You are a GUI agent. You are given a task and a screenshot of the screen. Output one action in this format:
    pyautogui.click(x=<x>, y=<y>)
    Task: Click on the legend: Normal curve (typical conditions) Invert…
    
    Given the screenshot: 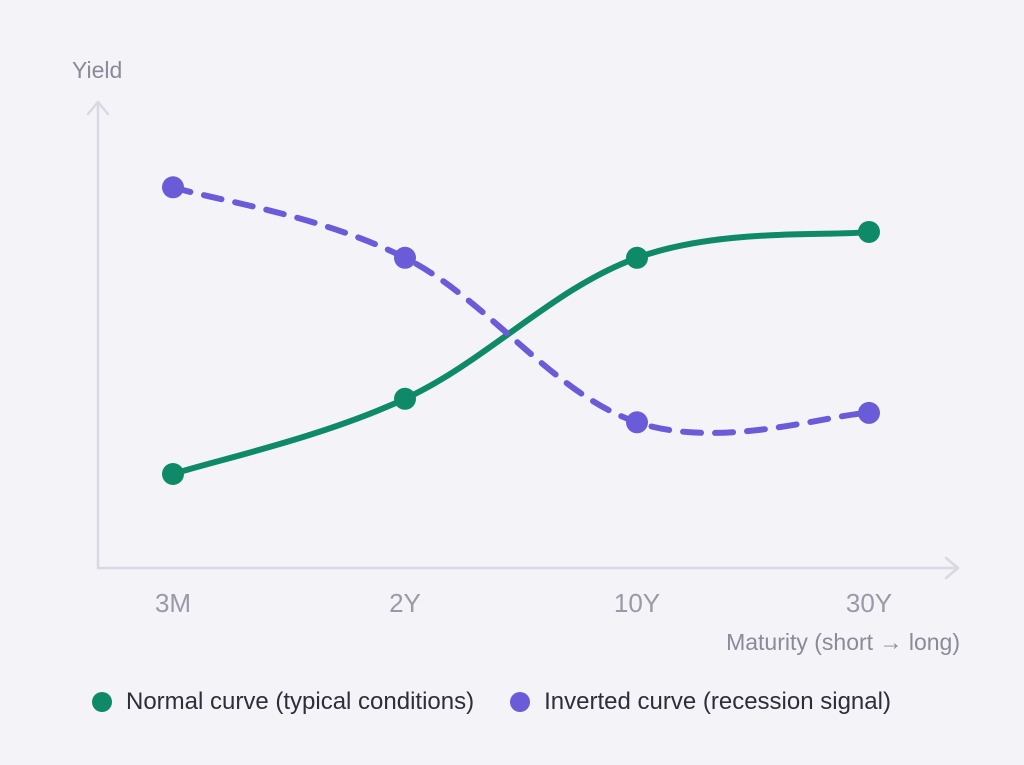 What is the action you would take?
    pyautogui.click(x=491, y=702)
    